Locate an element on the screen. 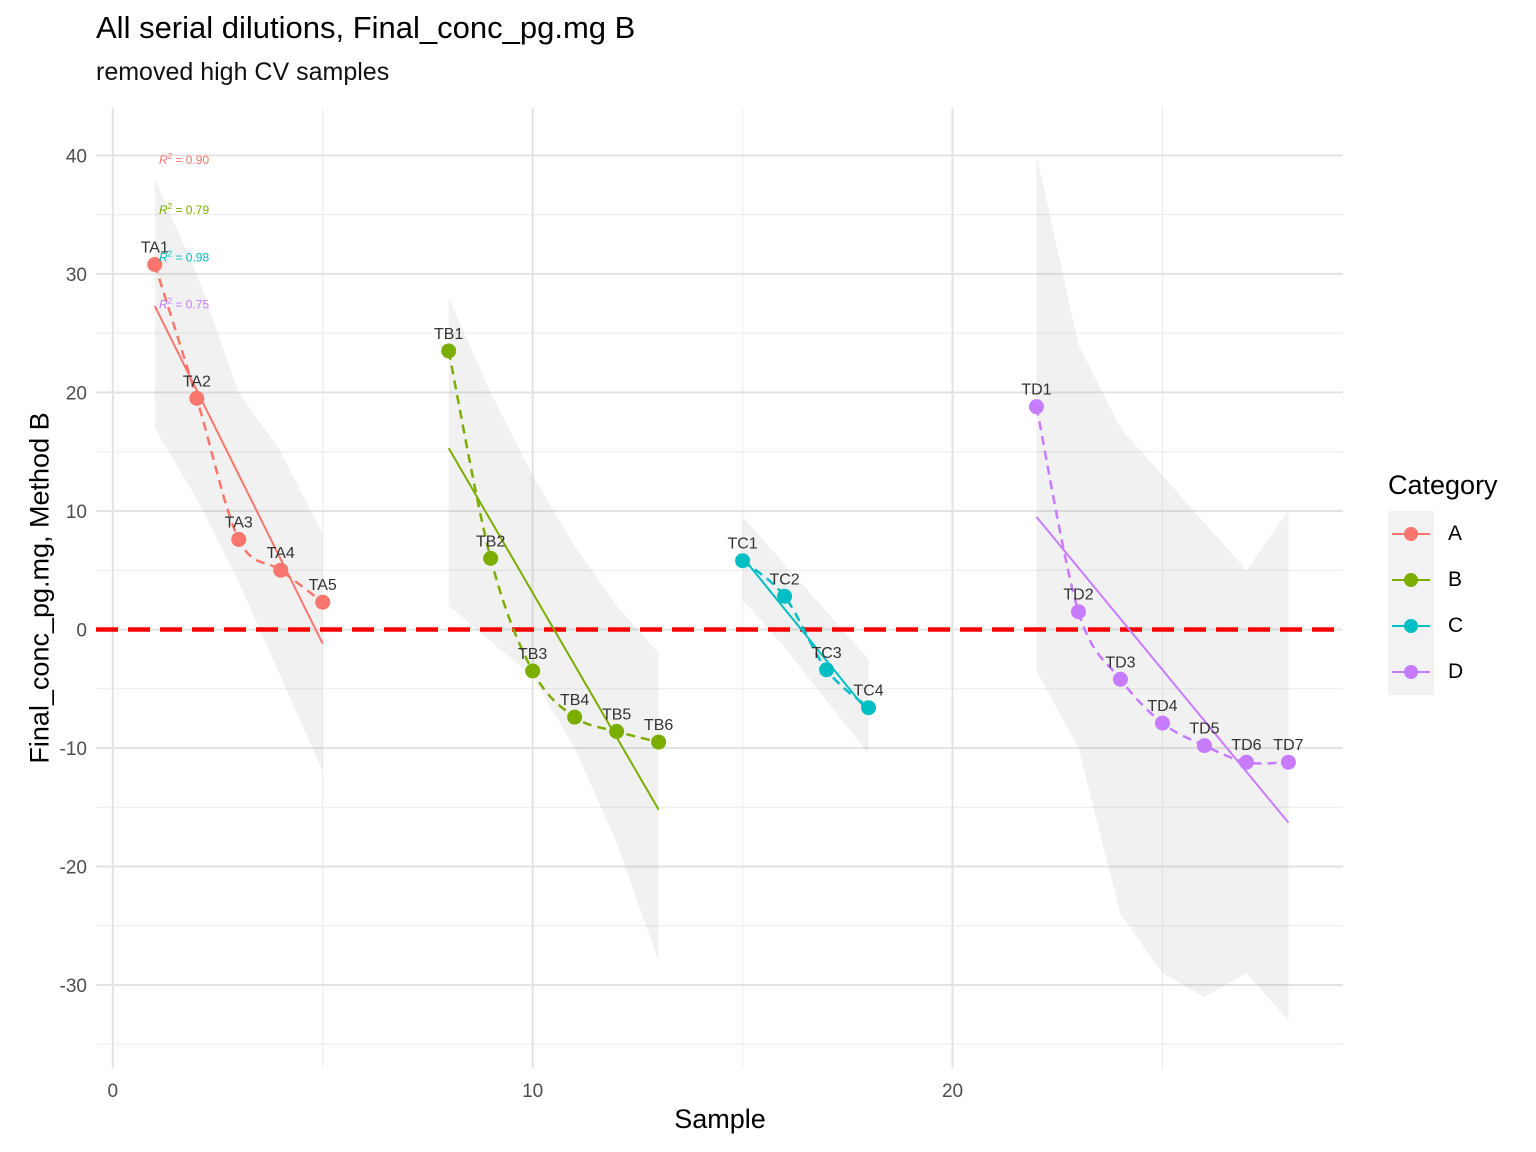  data-point-ta2 is located at coordinates (197, 398).